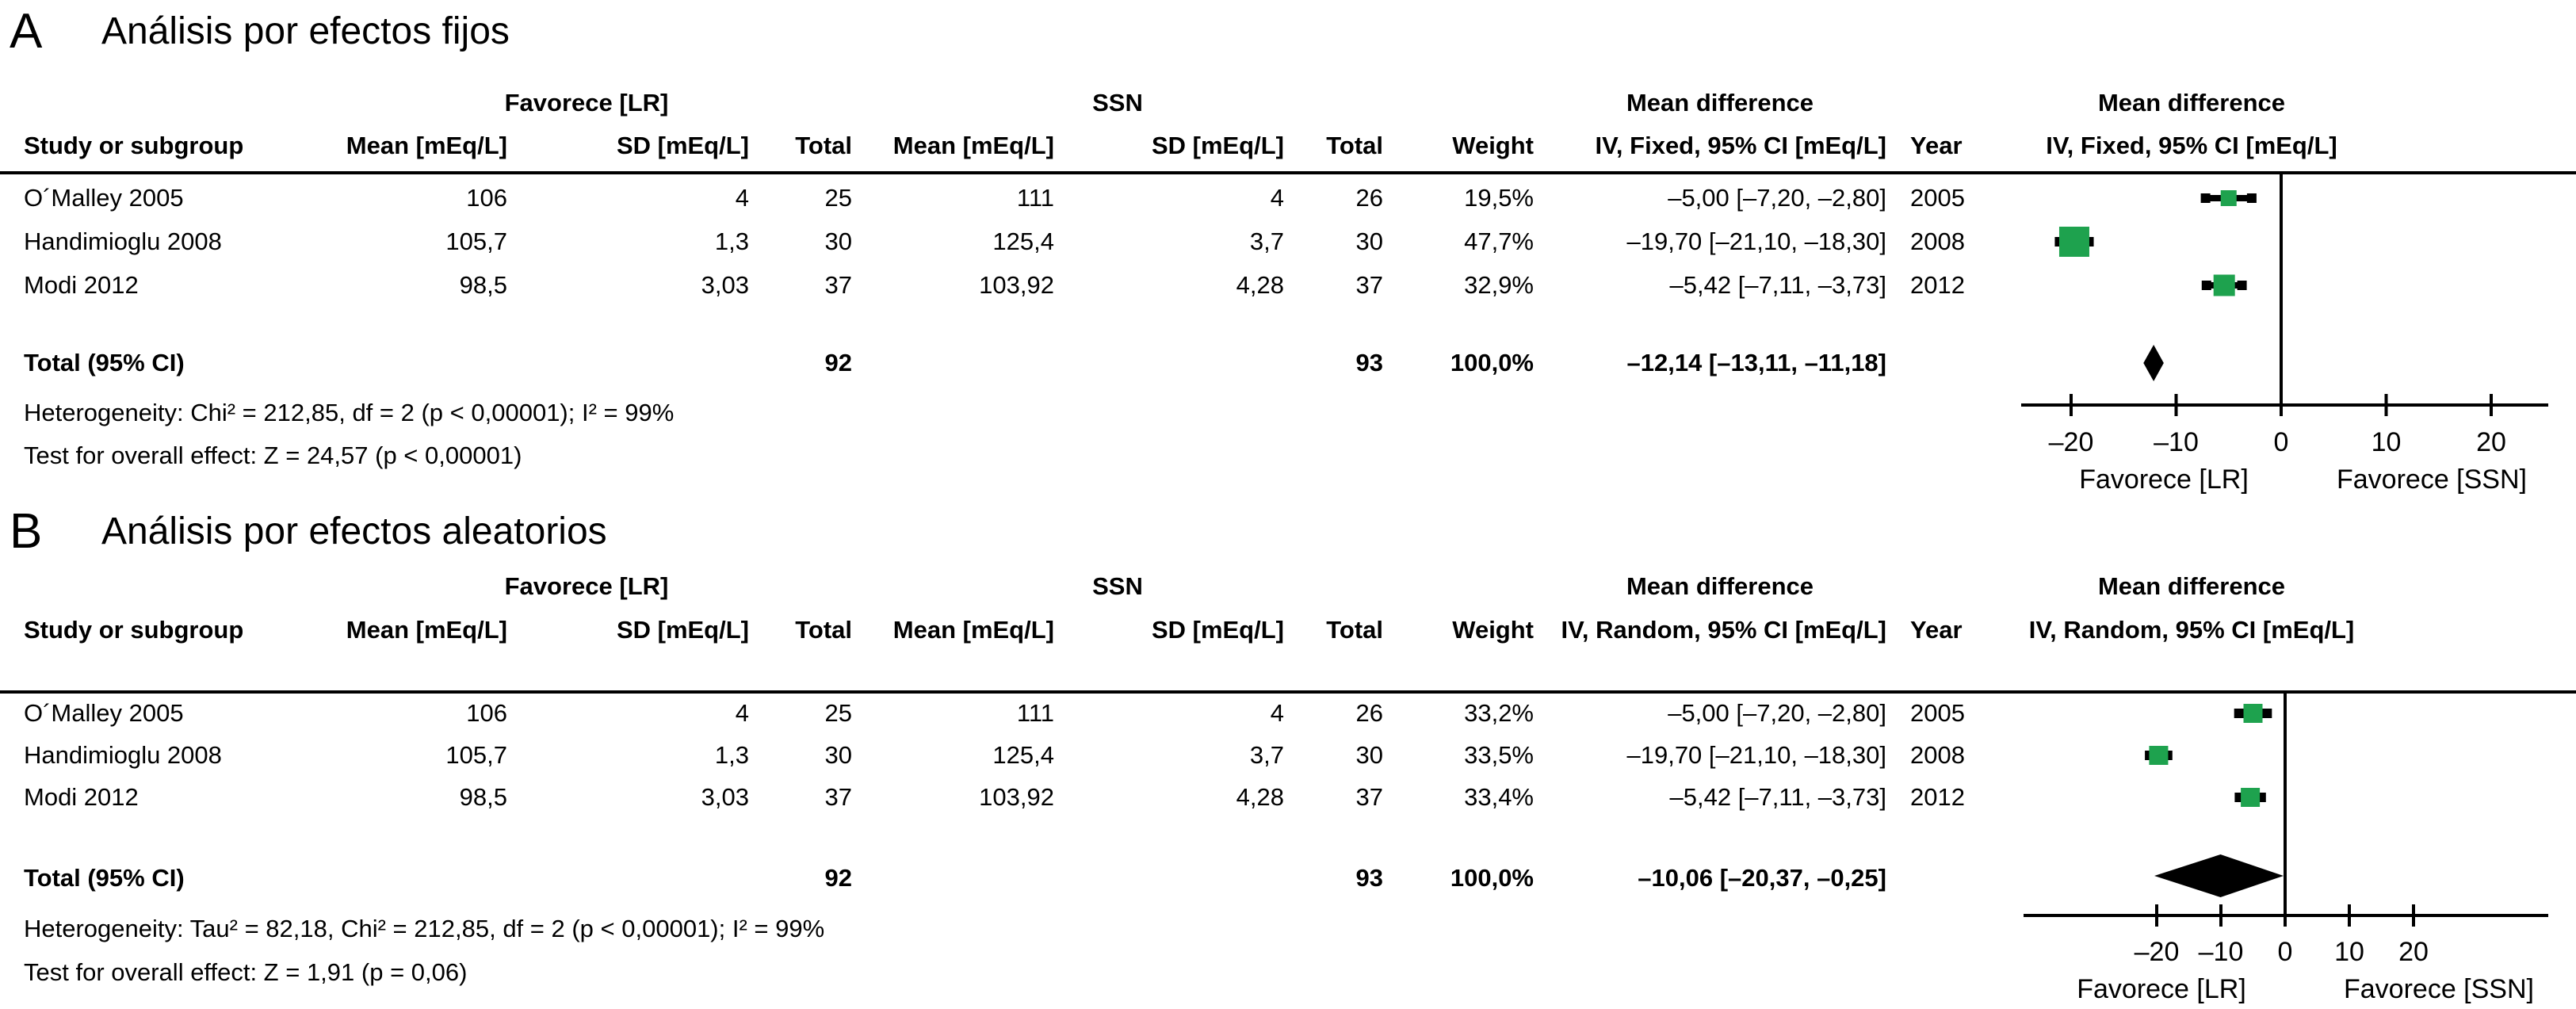  I want to click on mean-lr: 105,7, so click(476, 241).